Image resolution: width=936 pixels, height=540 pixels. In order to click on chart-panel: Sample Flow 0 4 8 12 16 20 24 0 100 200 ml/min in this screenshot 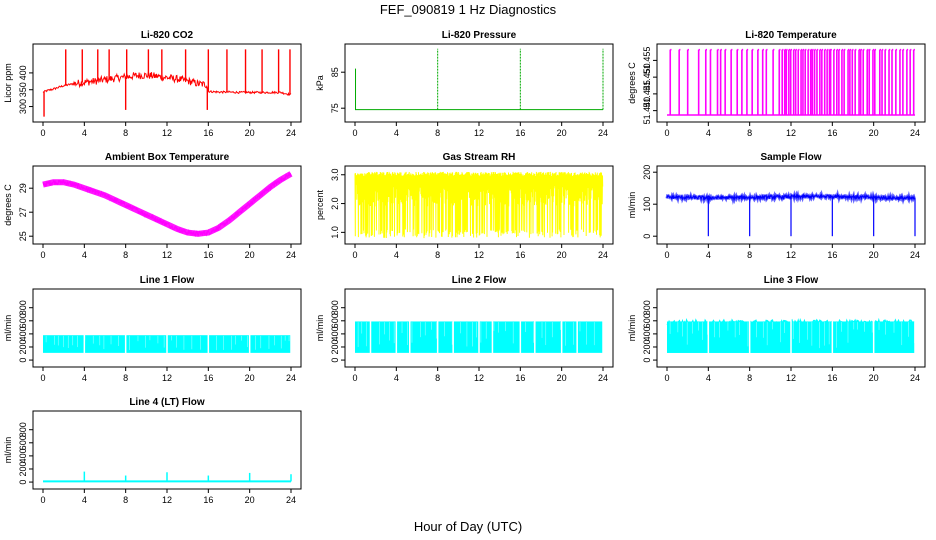, I will do `click(776, 206)`.